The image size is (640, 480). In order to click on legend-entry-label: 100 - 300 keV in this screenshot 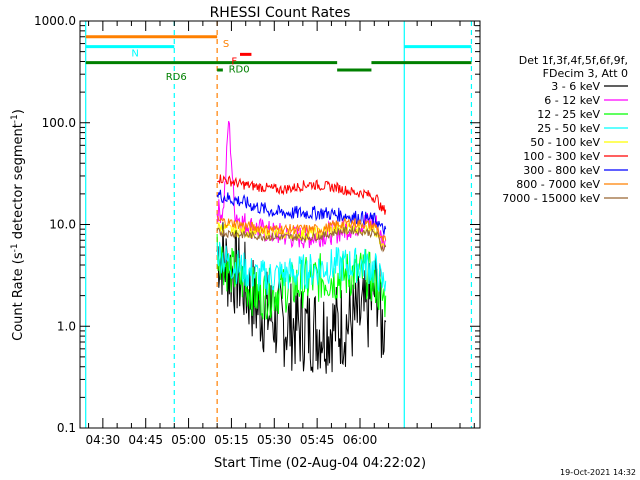, I will do `click(561, 156)`.